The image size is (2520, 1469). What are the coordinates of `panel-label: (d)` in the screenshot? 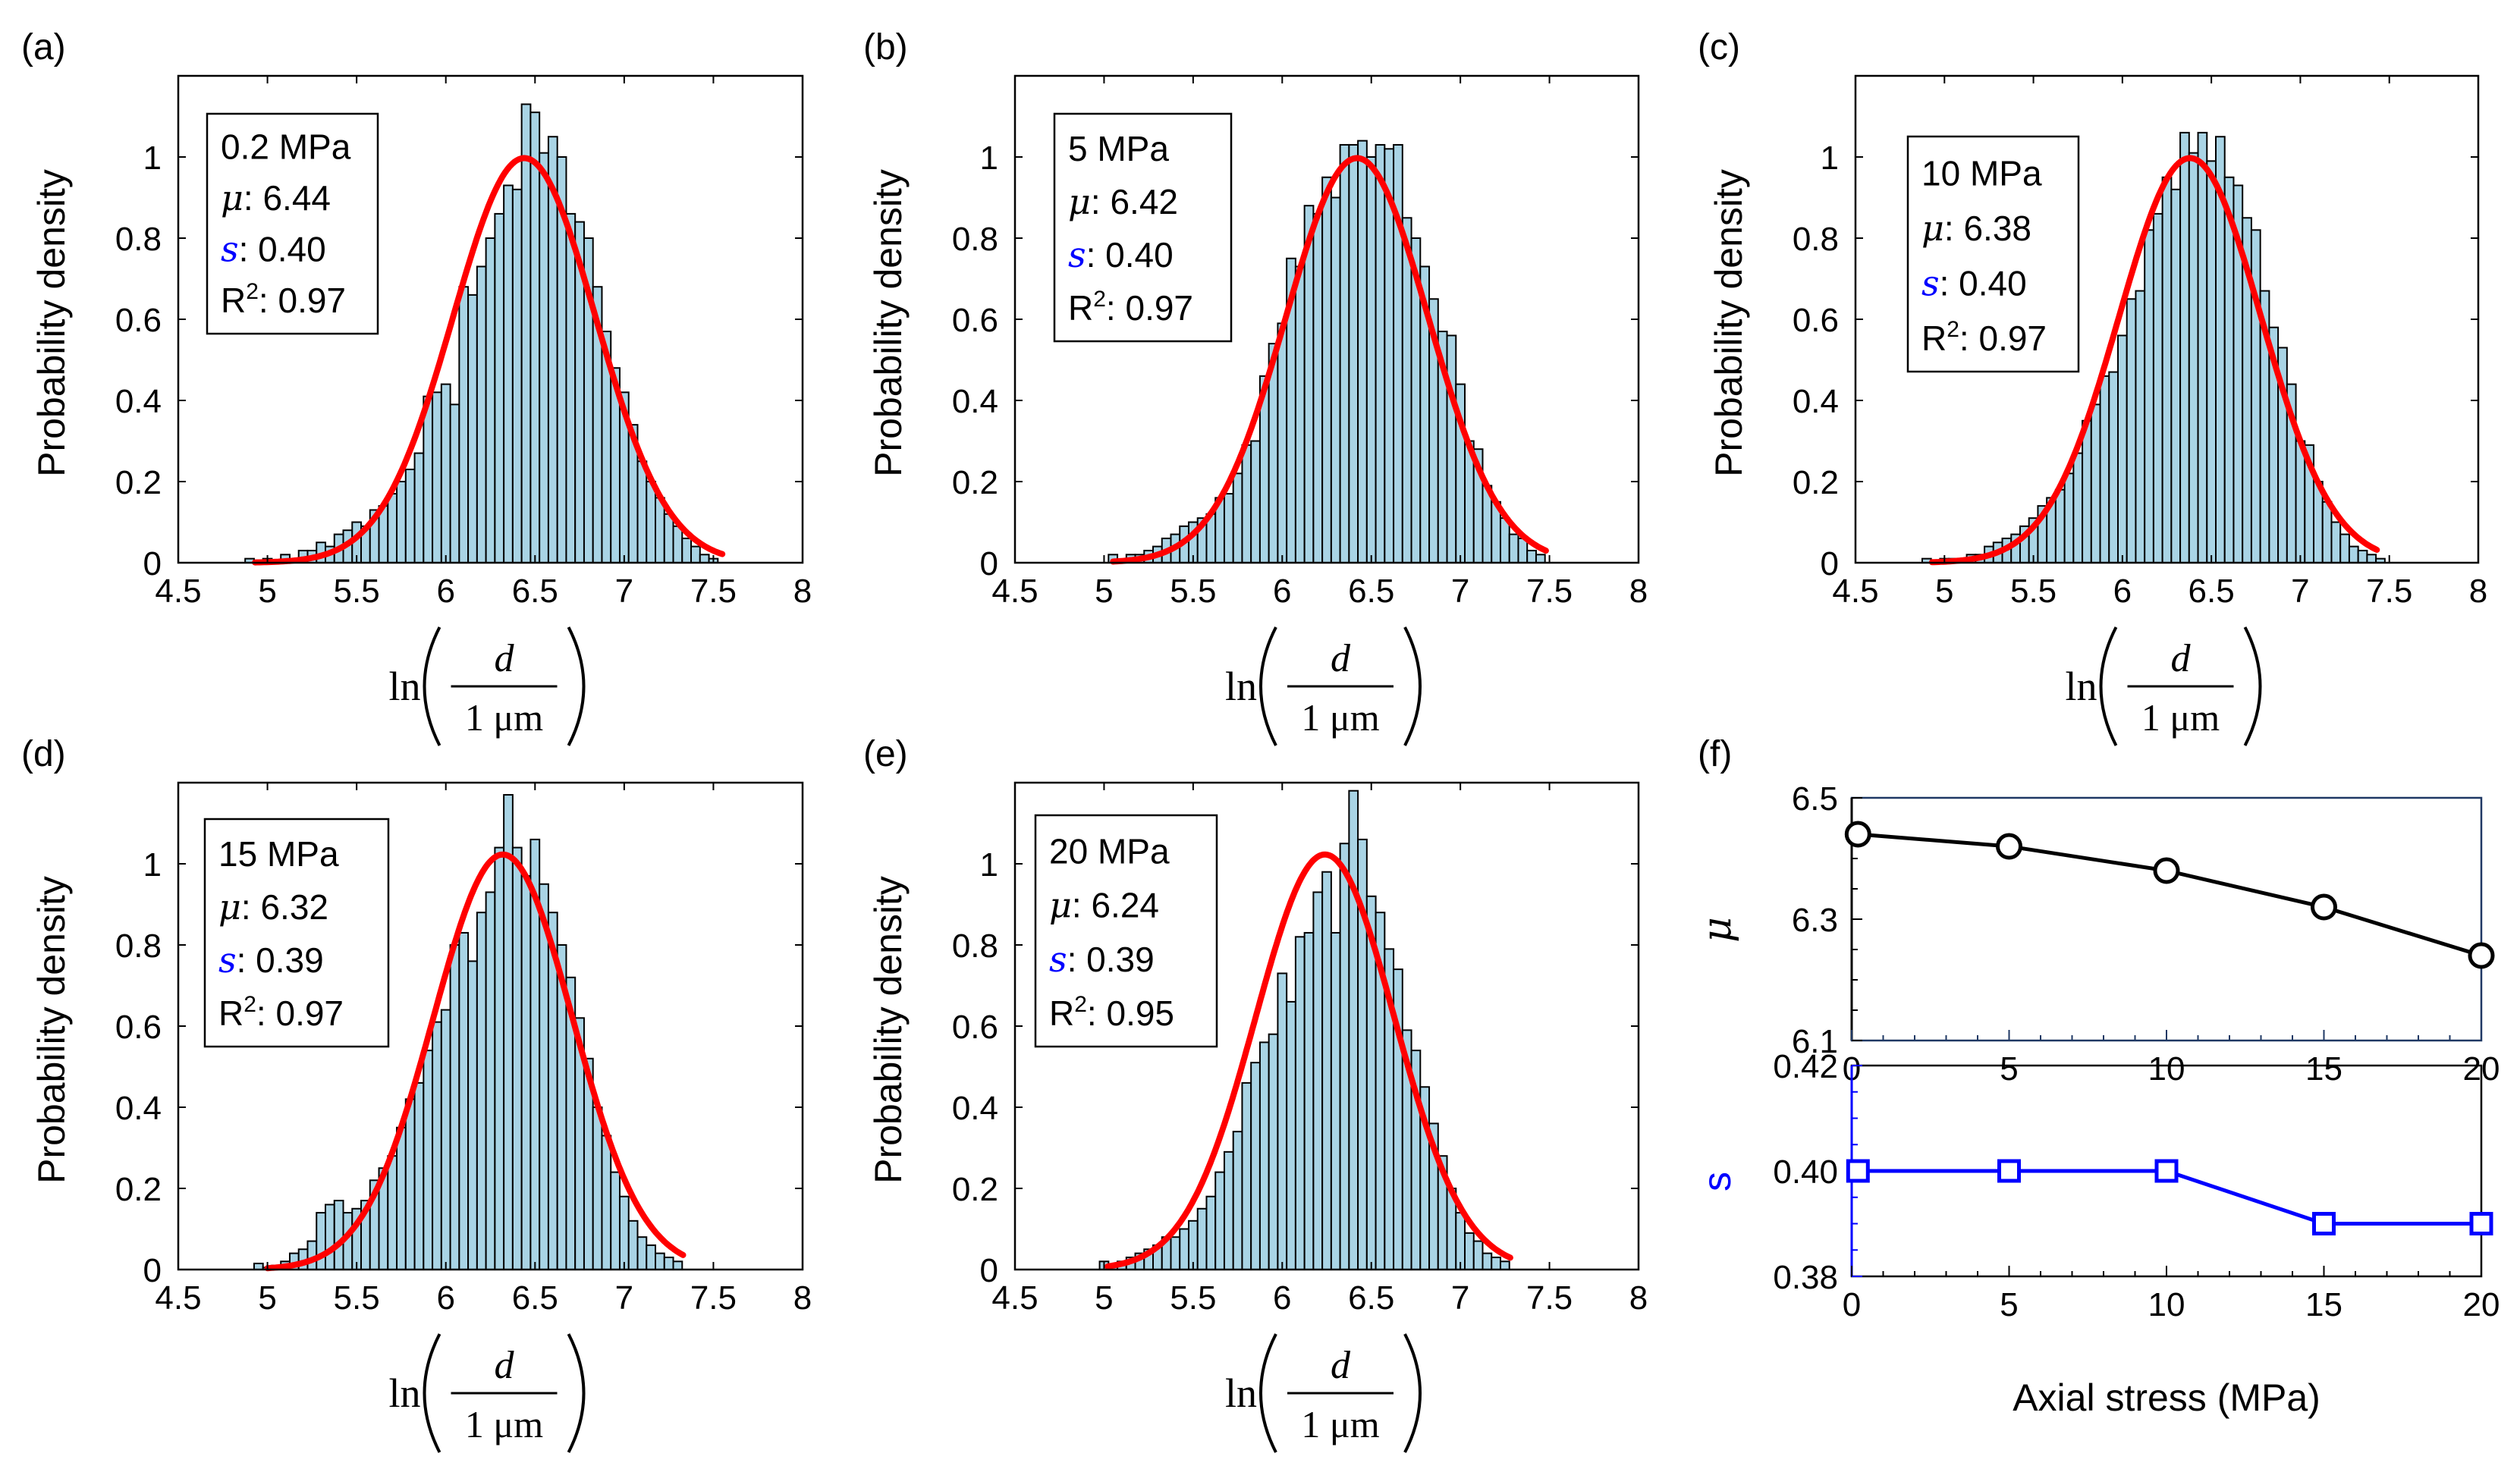 It's located at (43, 754).